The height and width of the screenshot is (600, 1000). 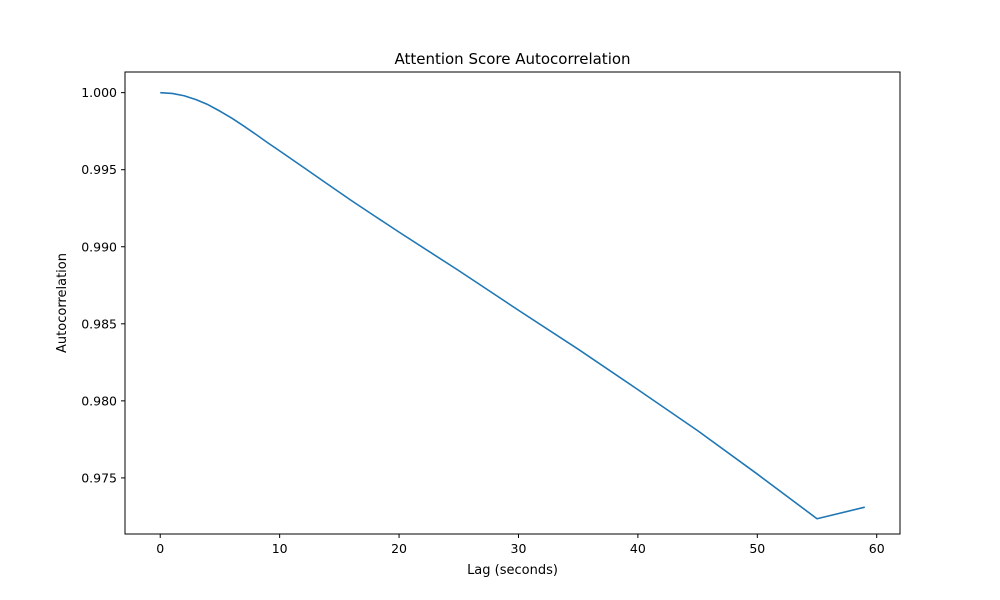 What do you see at coordinates (519, 548) in the screenshot?
I see `x-tick-label: 30` at bounding box center [519, 548].